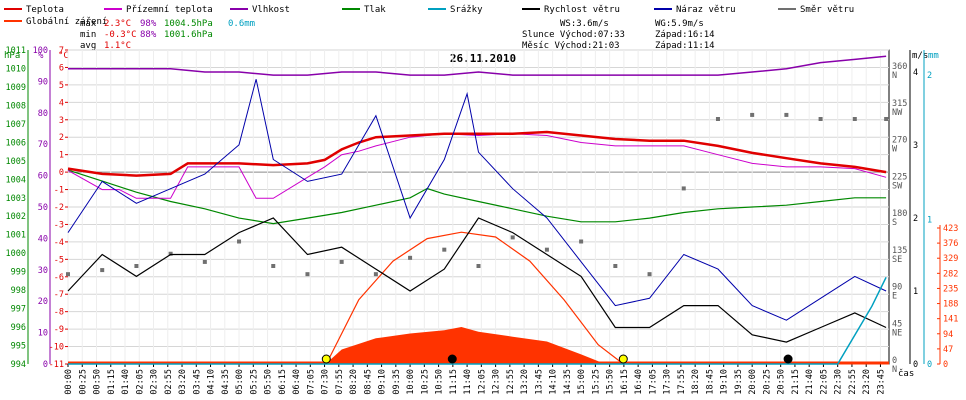 The height and width of the screenshot is (400, 966). Describe the element at coordinates (18, 328) in the screenshot. I see `pressure-tick-label: 996` at that location.